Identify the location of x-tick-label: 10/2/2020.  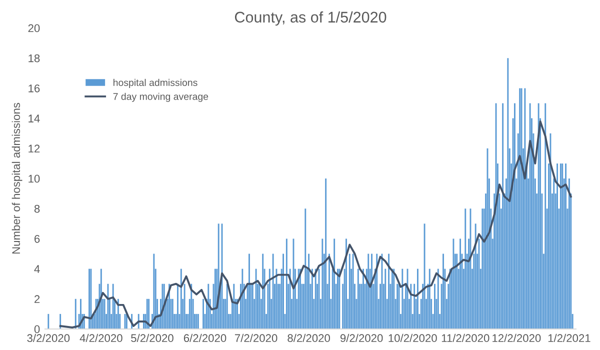
(412, 338).